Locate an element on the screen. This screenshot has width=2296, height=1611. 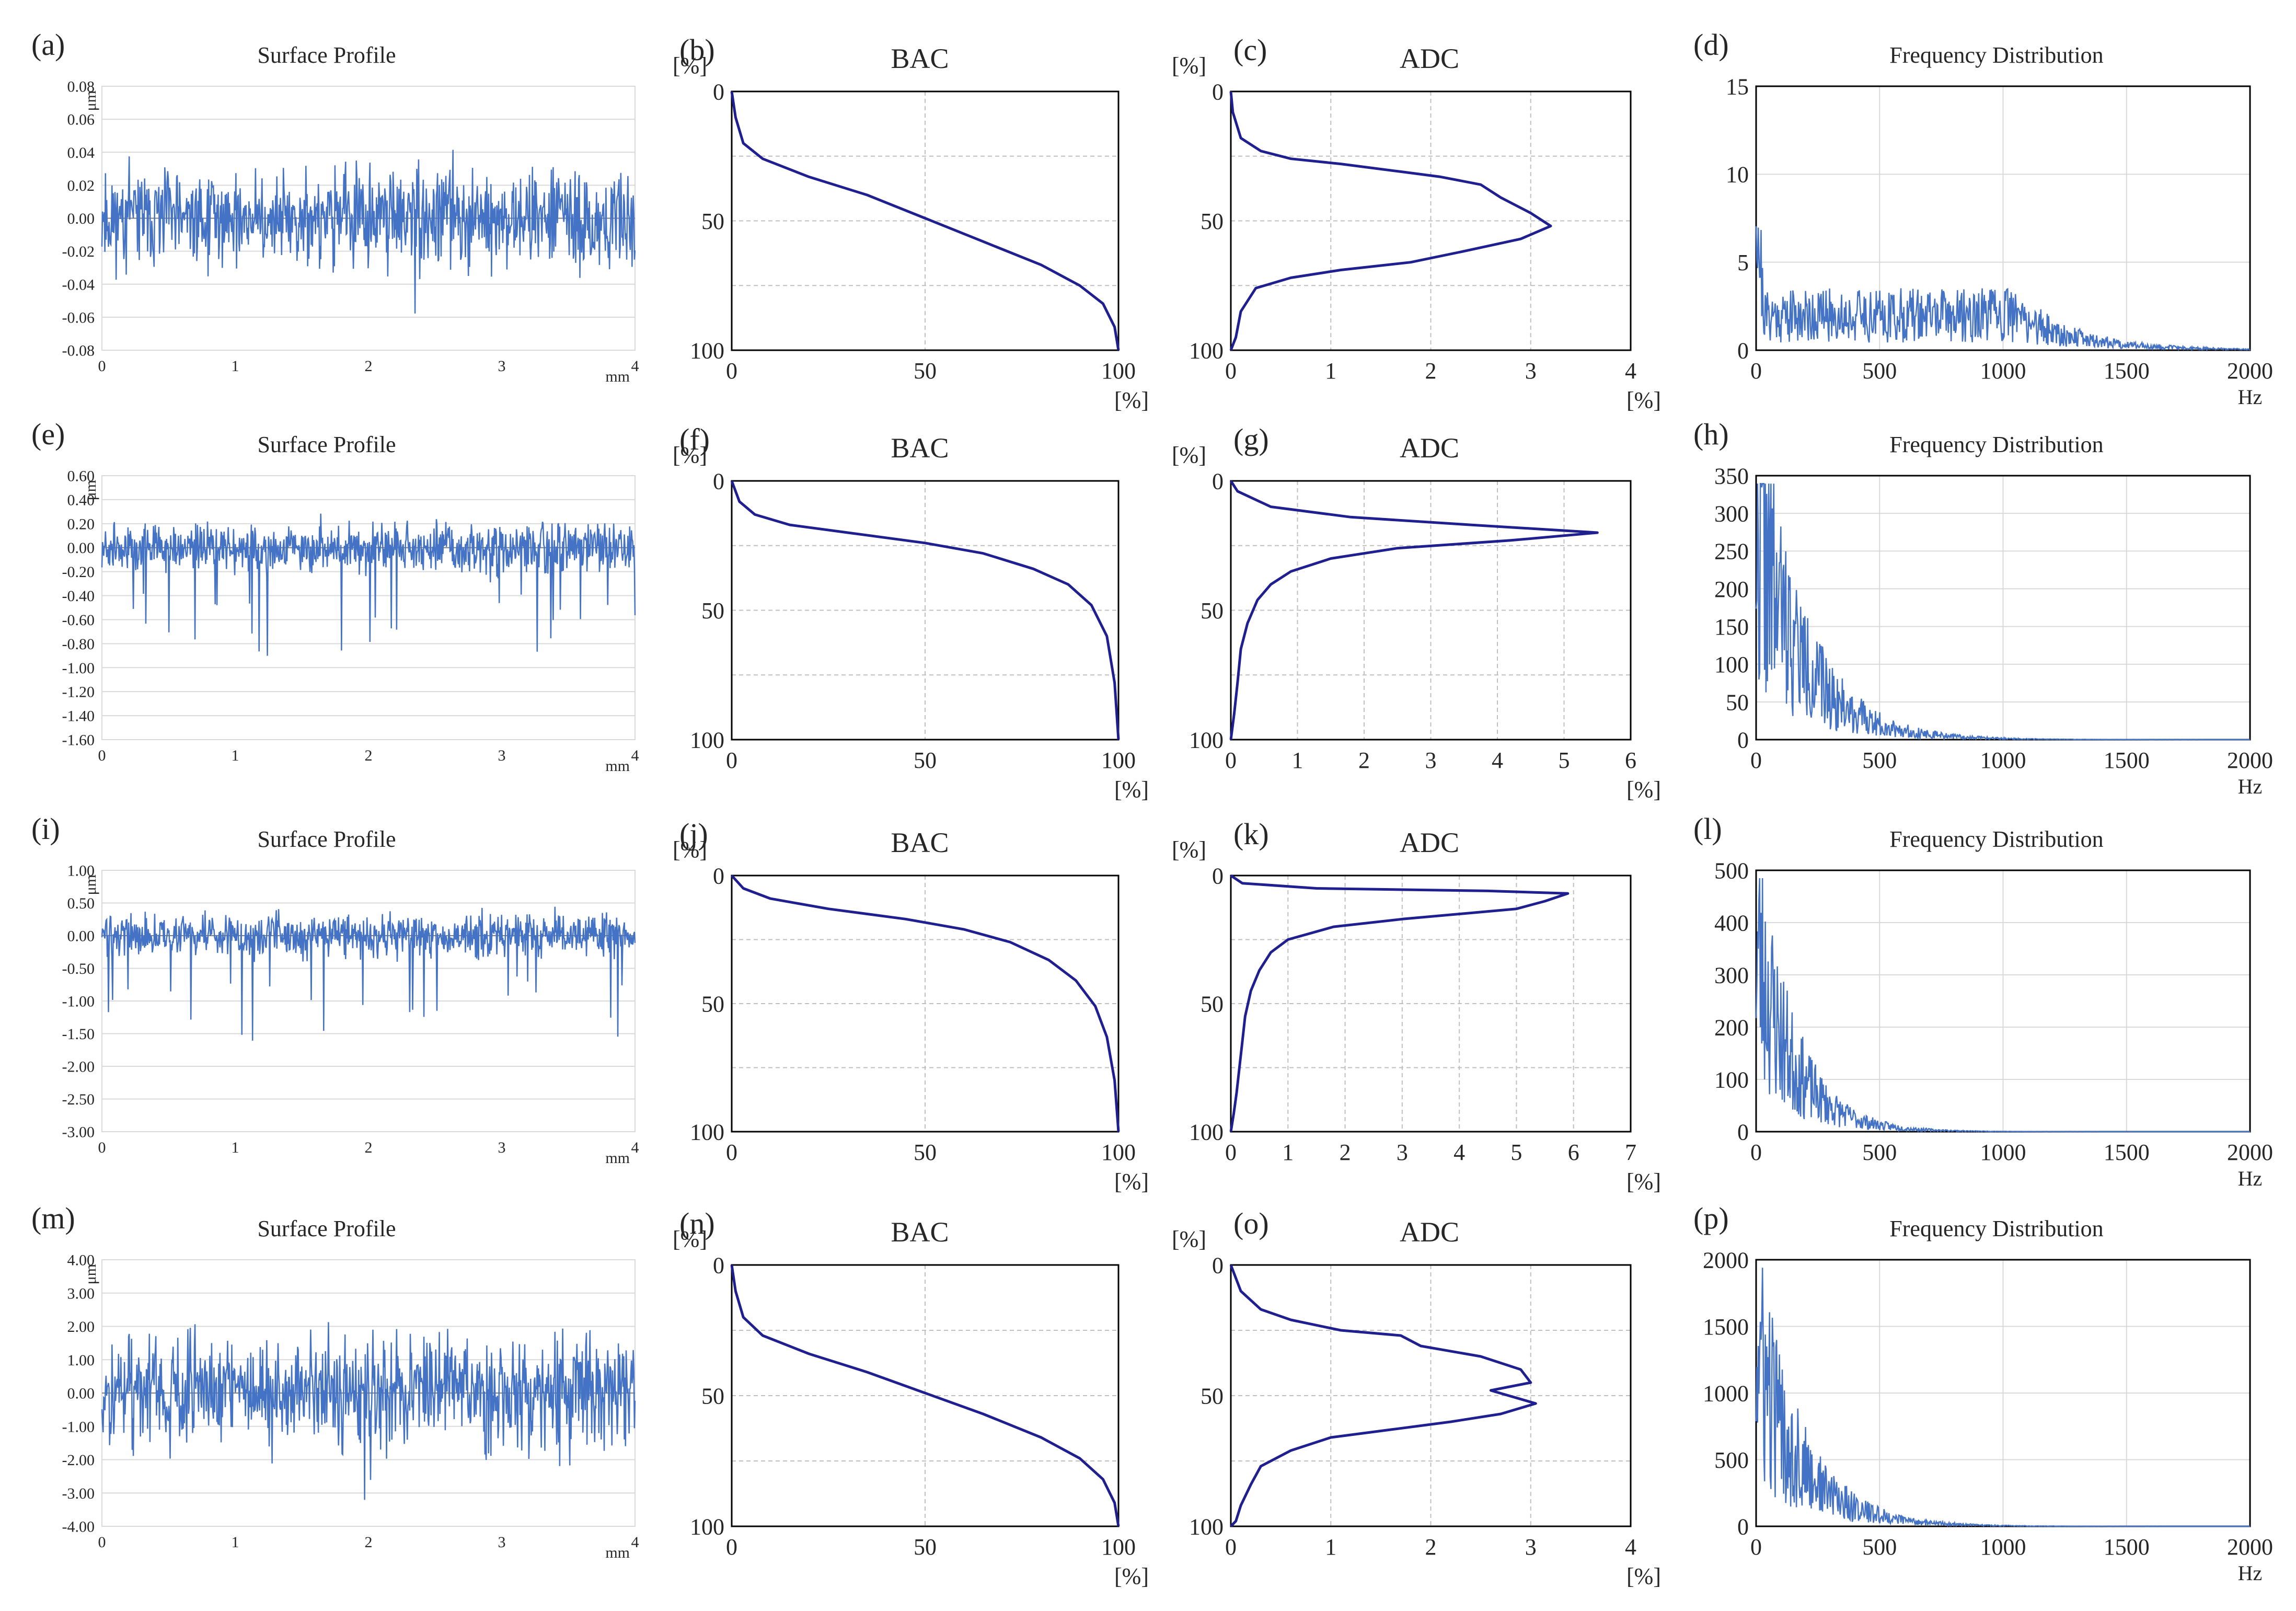
y-tick-label: 0.20 is located at coordinates (81, 524).